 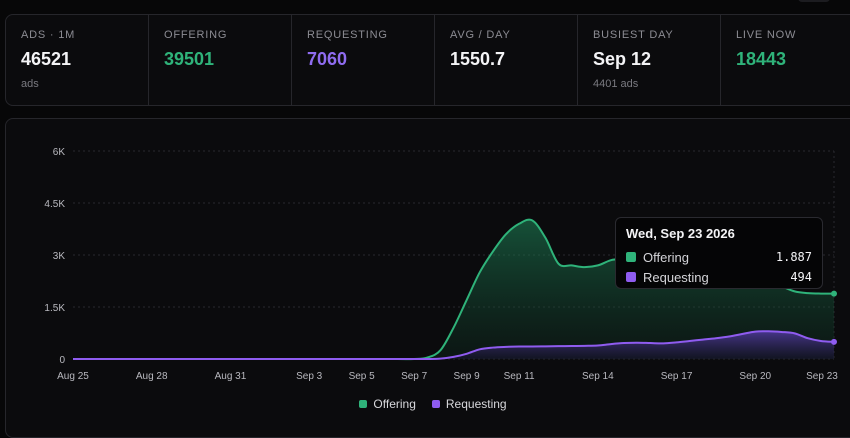 I want to click on stat-sub: 4401 ads, so click(x=616, y=84).